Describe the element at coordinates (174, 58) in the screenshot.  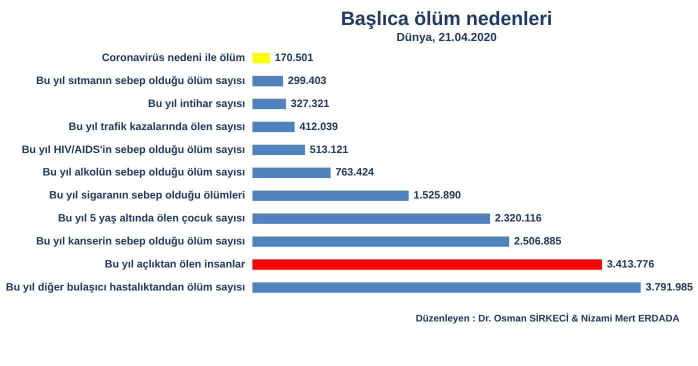
I see `y-tick-label: Coronavirüs nedeni ile ölüm` at that location.